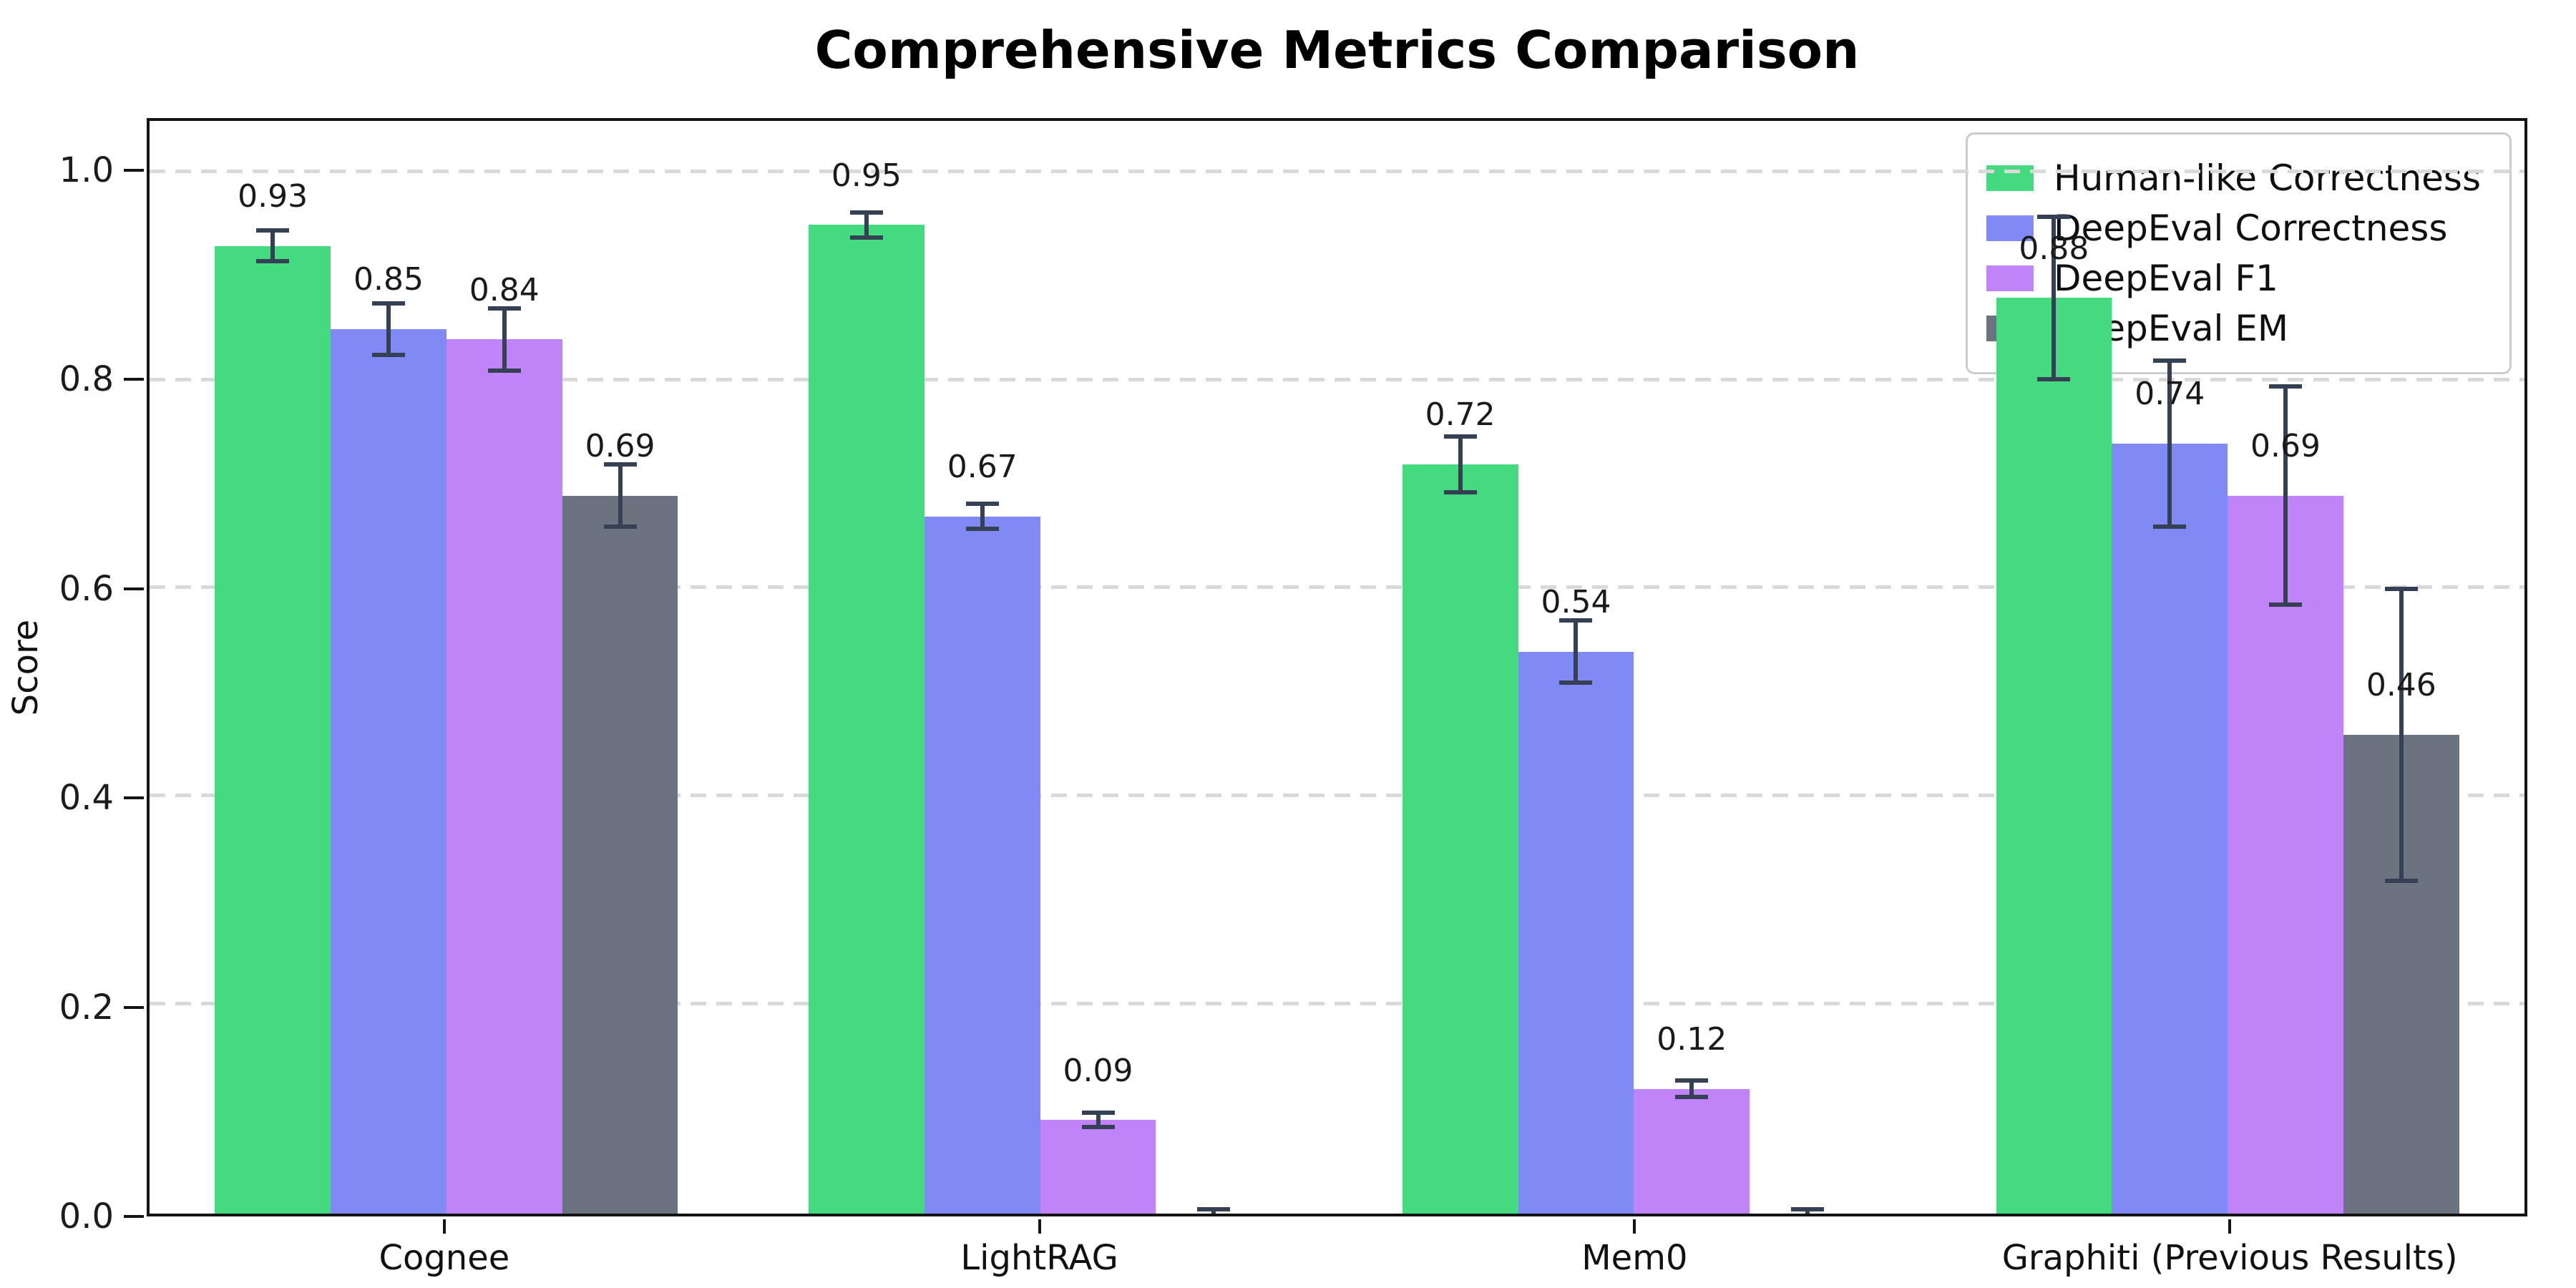 The height and width of the screenshot is (1288, 2576). What do you see at coordinates (1098, 1070) in the screenshot?
I see `bar-value-label: 0.09` at bounding box center [1098, 1070].